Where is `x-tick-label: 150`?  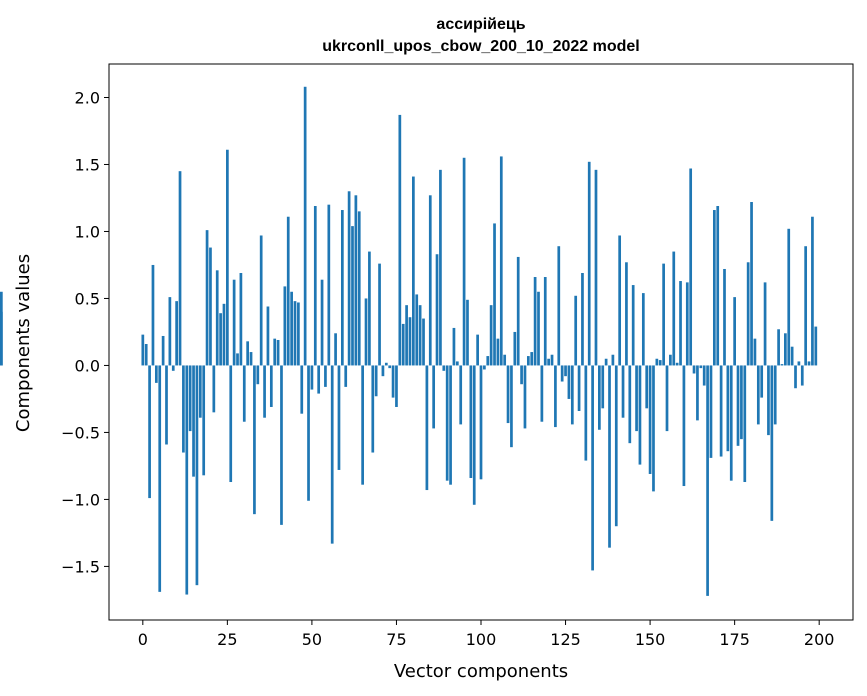
x-tick-label: 150 is located at coordinates (650, 639).